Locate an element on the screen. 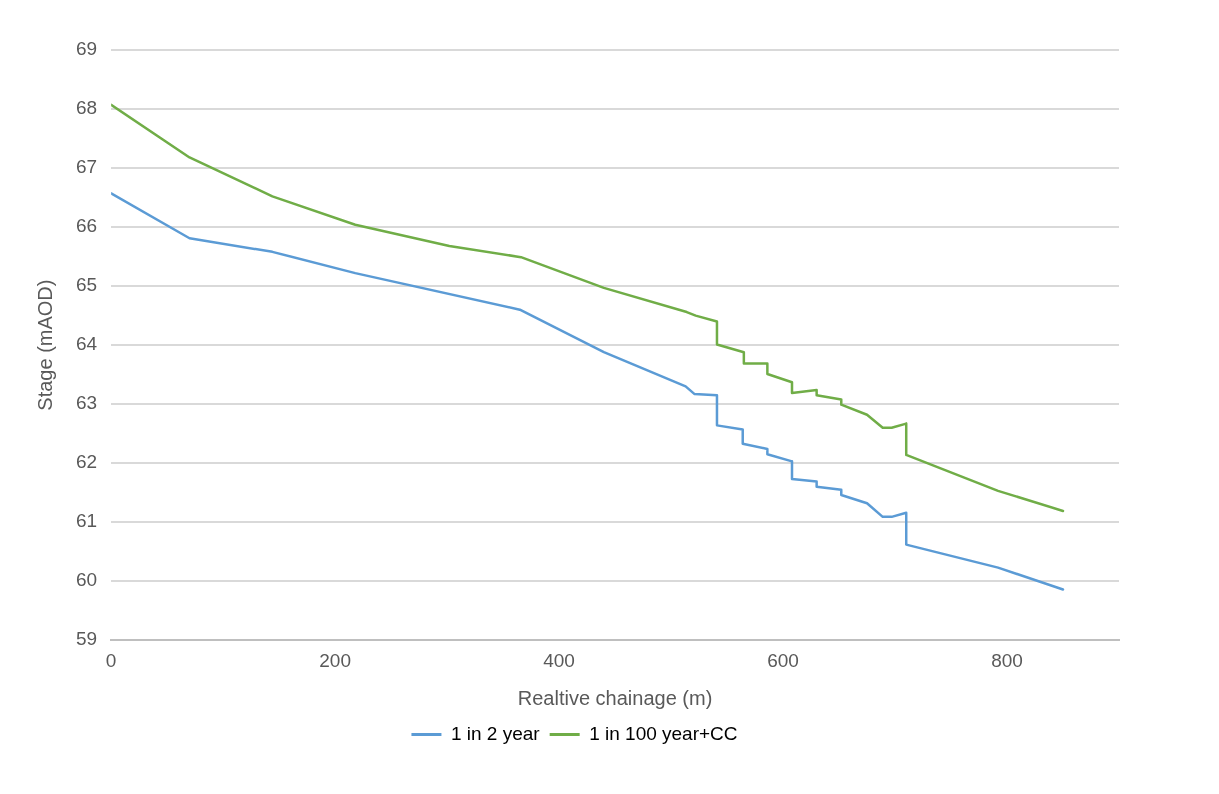 The width and height of the screenshot is (1219, 794). y-tick-label: 65 is located at coordinates (86, 285).